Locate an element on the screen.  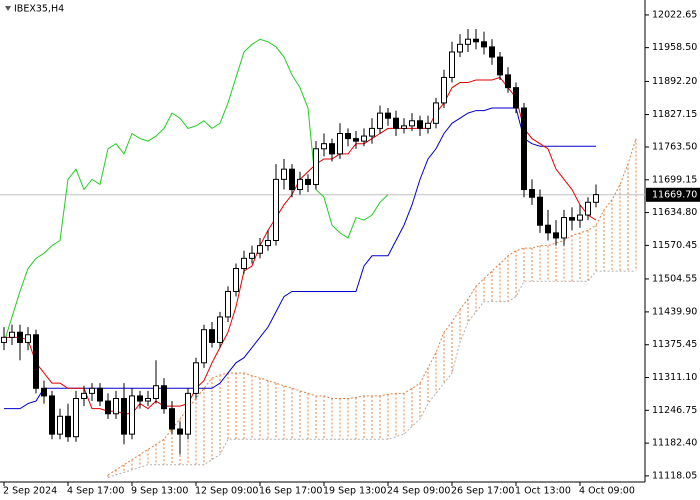
y-tick-label: 11892.20 is located at coordinates (674, 81).